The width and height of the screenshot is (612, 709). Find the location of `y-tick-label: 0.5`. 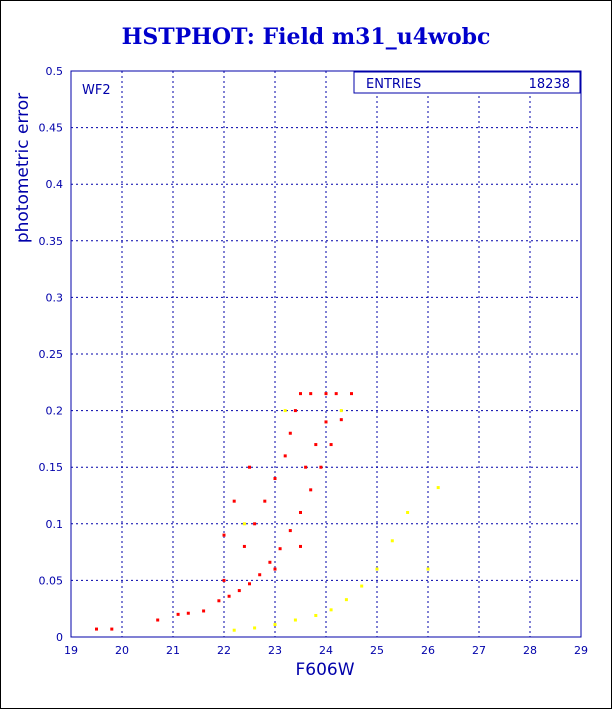

y-tick-label: 0.5 is located at coordinates (55, 71).